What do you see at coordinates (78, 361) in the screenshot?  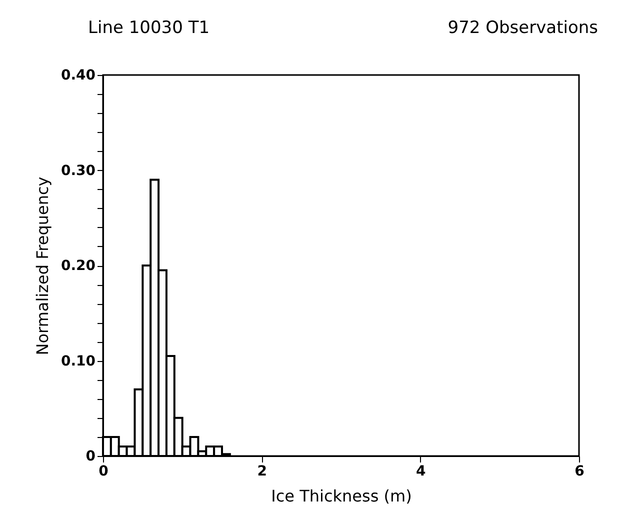 I see `y-tick-label: 0.10` at bounding box center [78, 361].